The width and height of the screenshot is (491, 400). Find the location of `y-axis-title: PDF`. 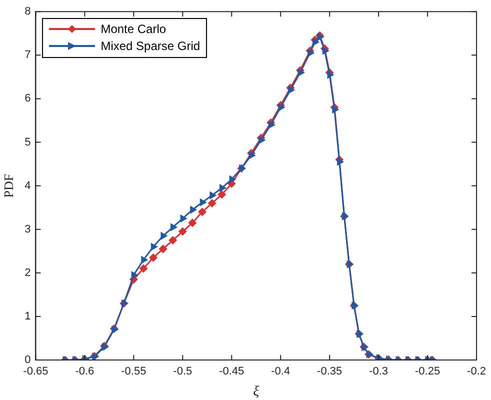

y-axis-title: PDF is located at coordinates (8, 186).